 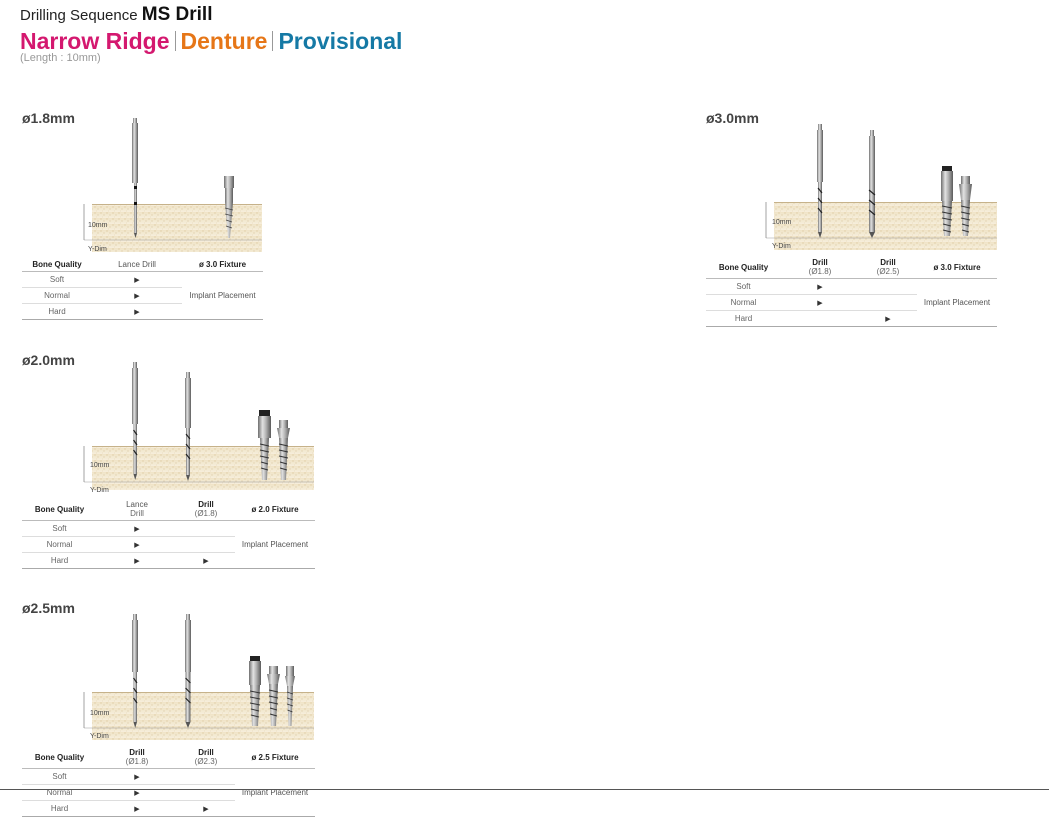 I want to click on table-row: Hard ▶, so click(x=142, y=311).